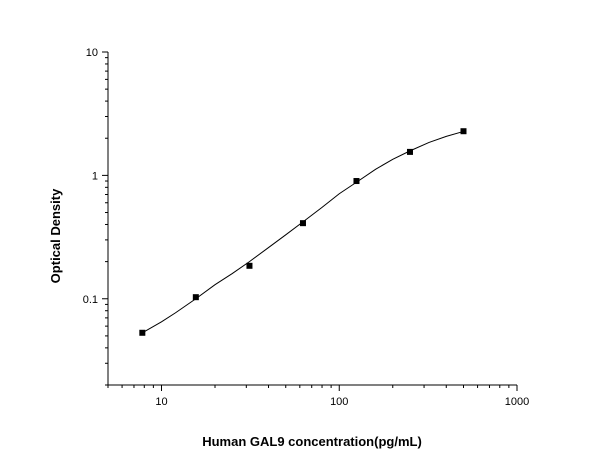 This screenshot has width=600, height=464. I want to click on y-tick-label: 1, so click(95, 176).